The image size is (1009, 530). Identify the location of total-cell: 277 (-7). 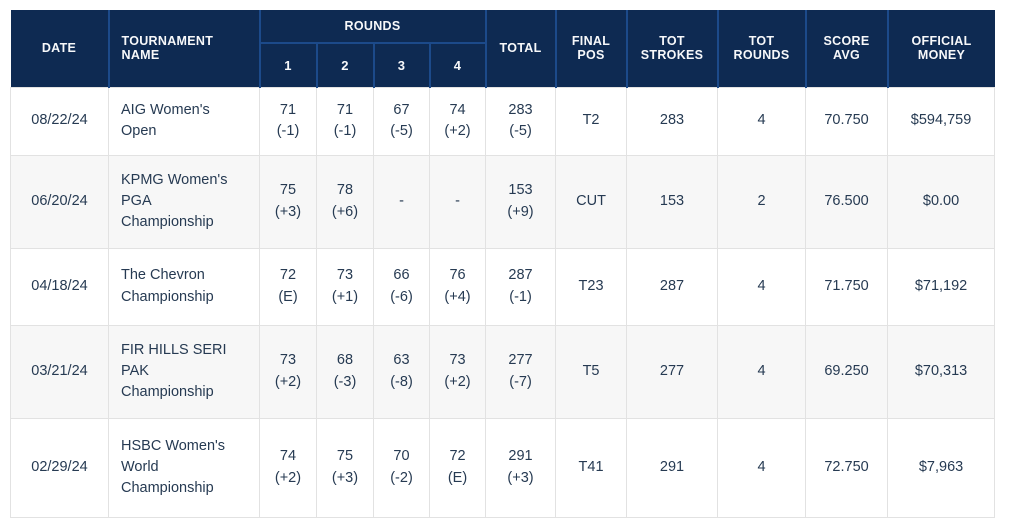
(521, 371).